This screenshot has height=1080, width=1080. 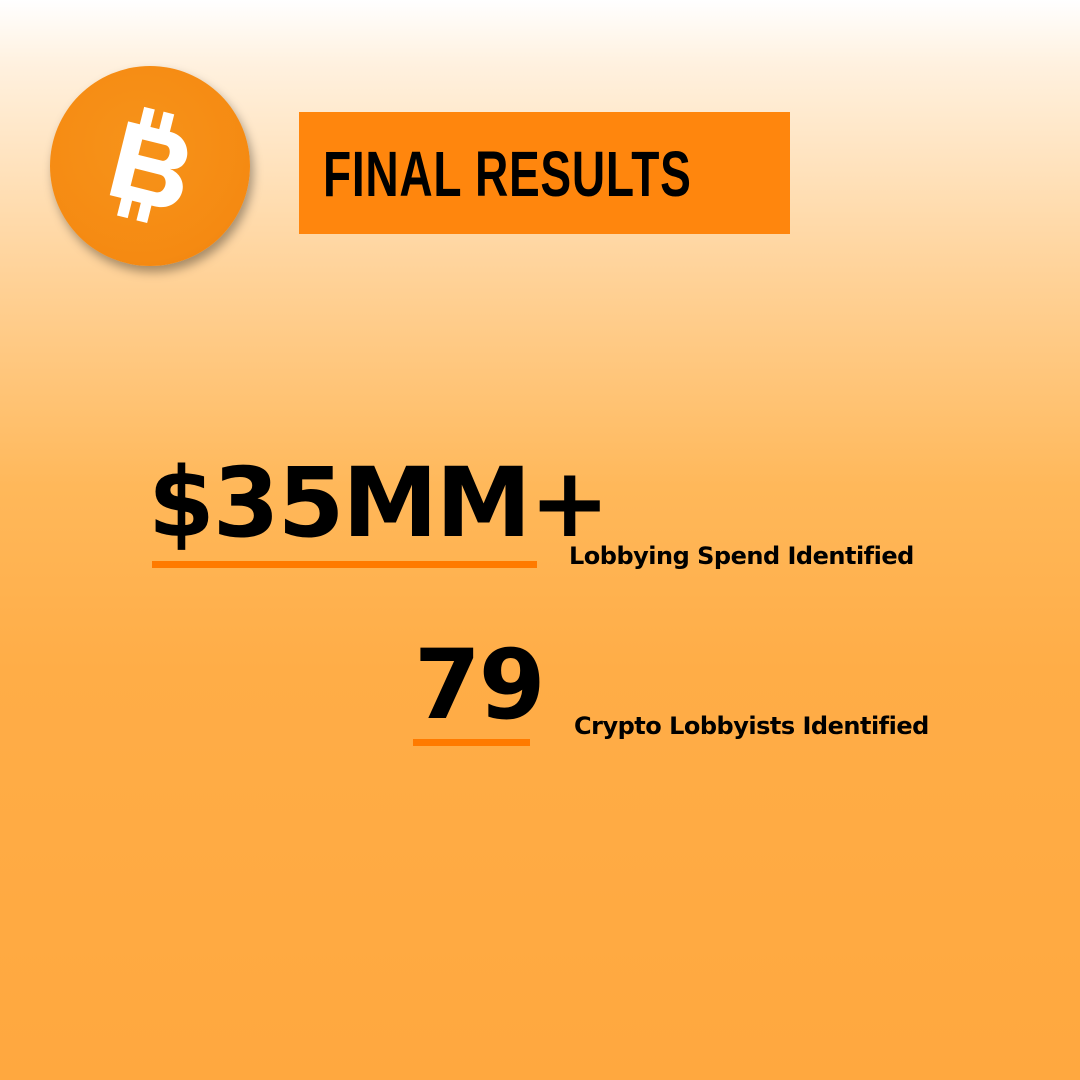 I want to click on stat-value-lobbying-spend: $35MM+, so click(x=379, y=503).